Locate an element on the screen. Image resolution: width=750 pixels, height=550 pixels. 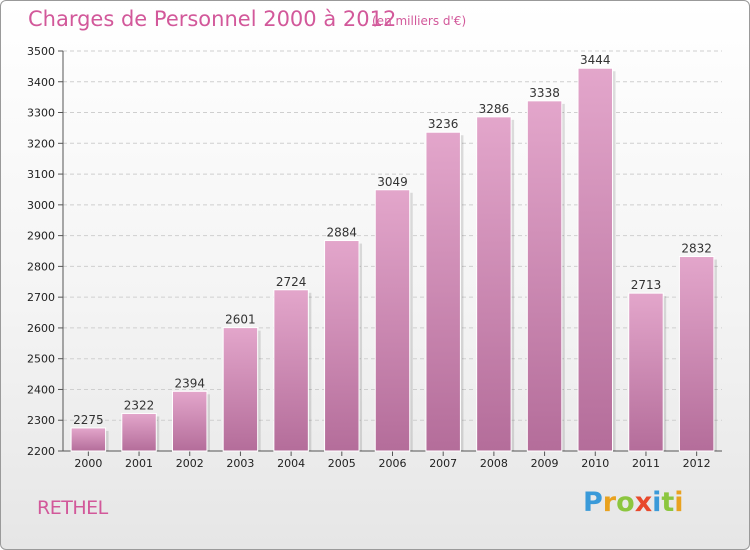
y-tick-label: 2900 is located at coordinates (41, 236).